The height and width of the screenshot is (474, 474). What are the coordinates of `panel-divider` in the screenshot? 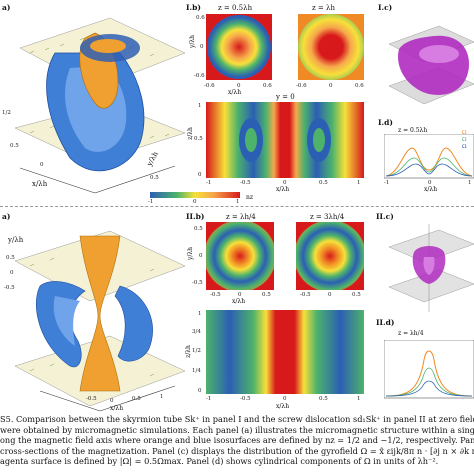 It's located at (237, 206).